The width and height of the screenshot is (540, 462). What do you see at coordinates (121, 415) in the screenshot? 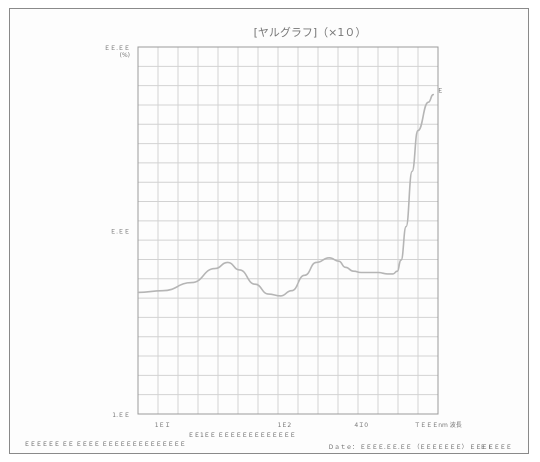
I see `y-tick-label: 1.ＥＥ` at bounding box center [121, 415].